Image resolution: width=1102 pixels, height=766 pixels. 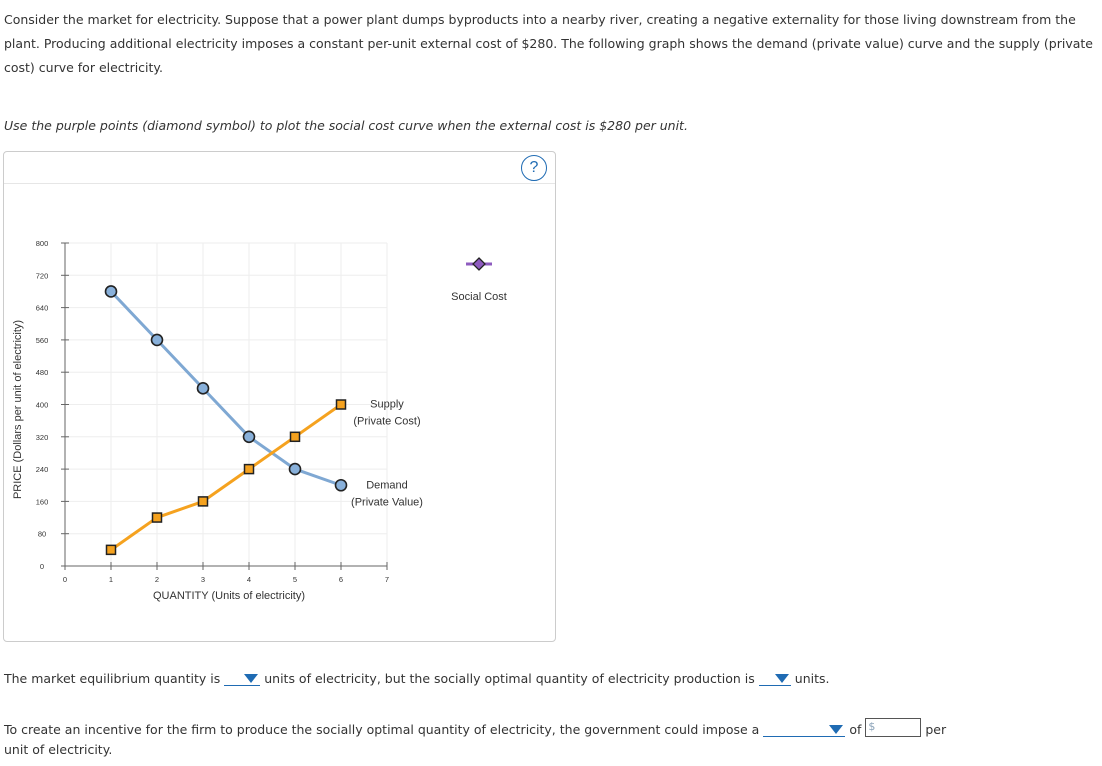 I want to click on x-tick-label: 1, so click(x=111, y=579).